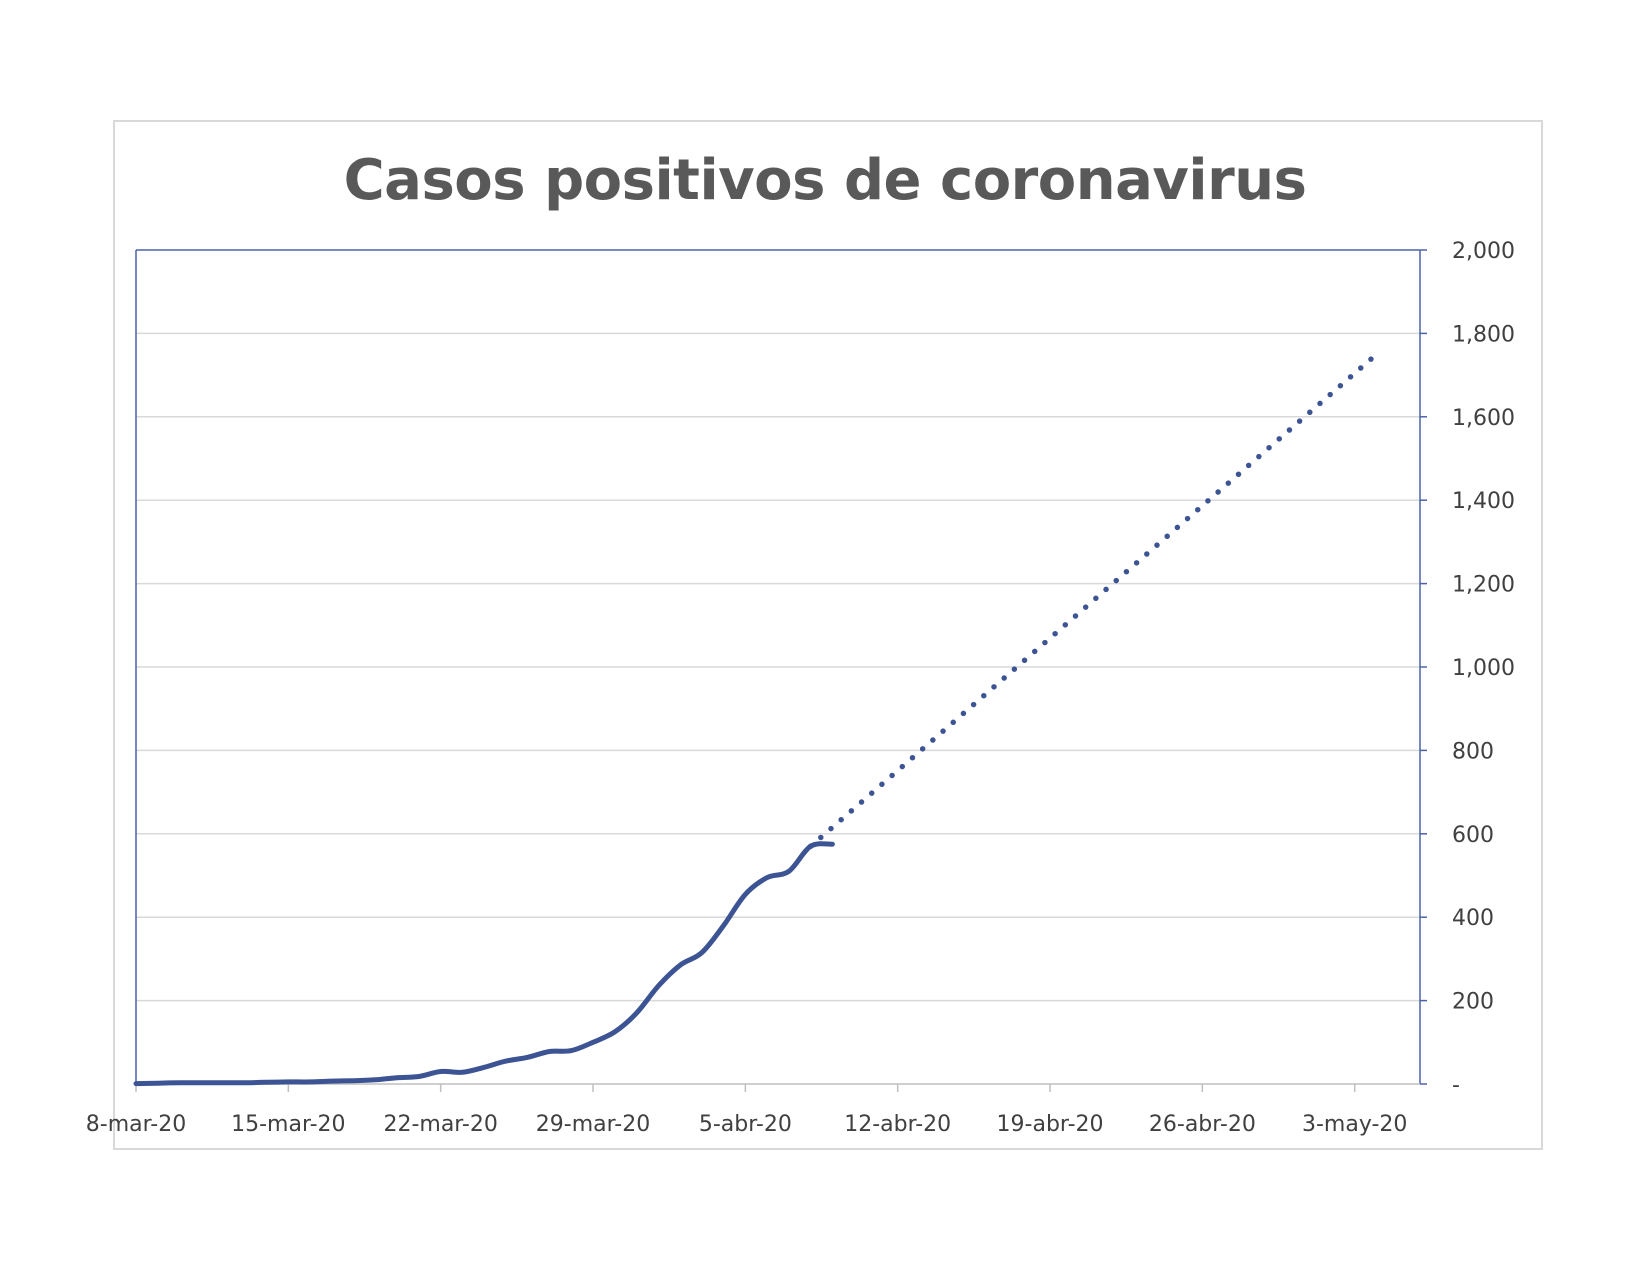 The image size is (1650, 1275). I want to click on y-tick-label: 600, so click(1473, 835).